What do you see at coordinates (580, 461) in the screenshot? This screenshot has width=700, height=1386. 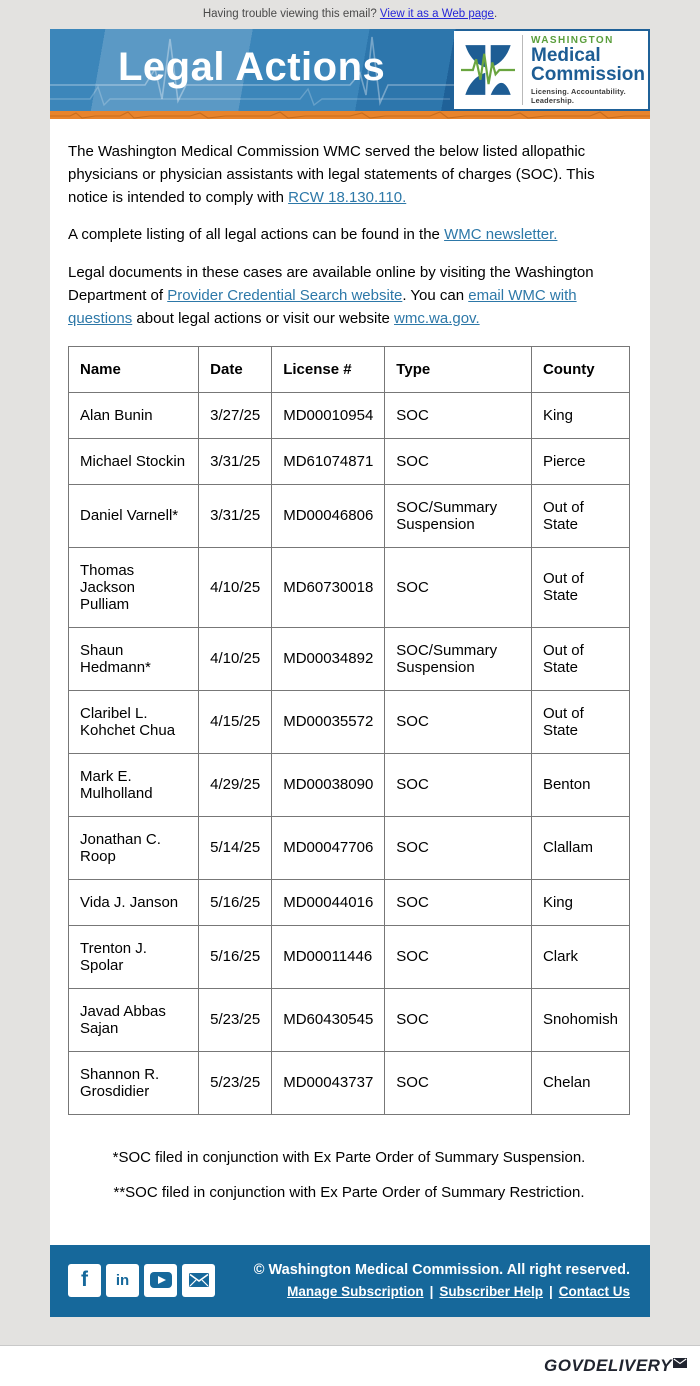 I see `cell-county: Pierce` at bounding box center [580, 461].